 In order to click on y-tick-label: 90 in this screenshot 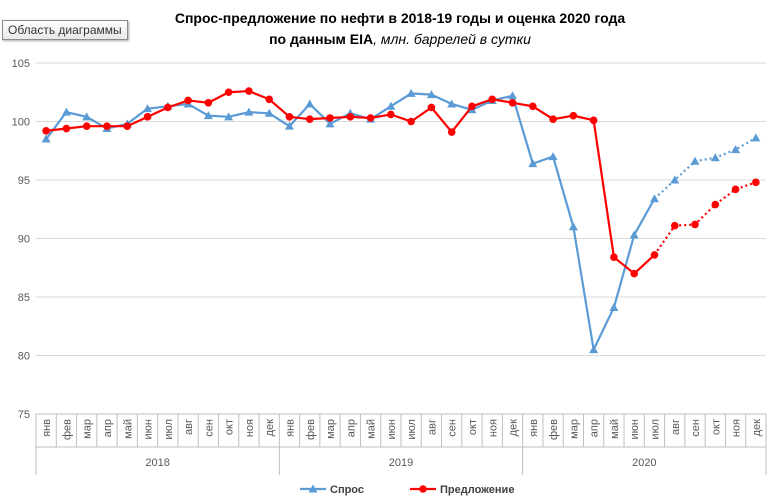, I will do `click(24, 240)`.